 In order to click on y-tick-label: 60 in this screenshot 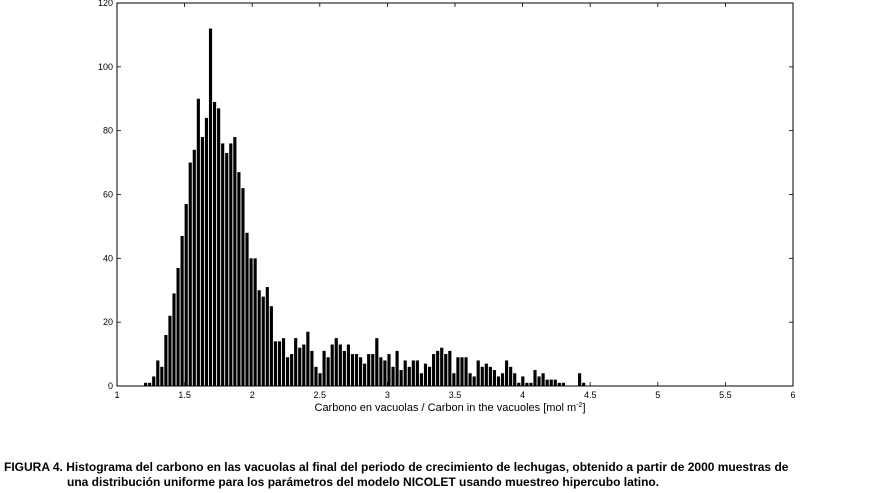, I will do `click(108, 195)`.